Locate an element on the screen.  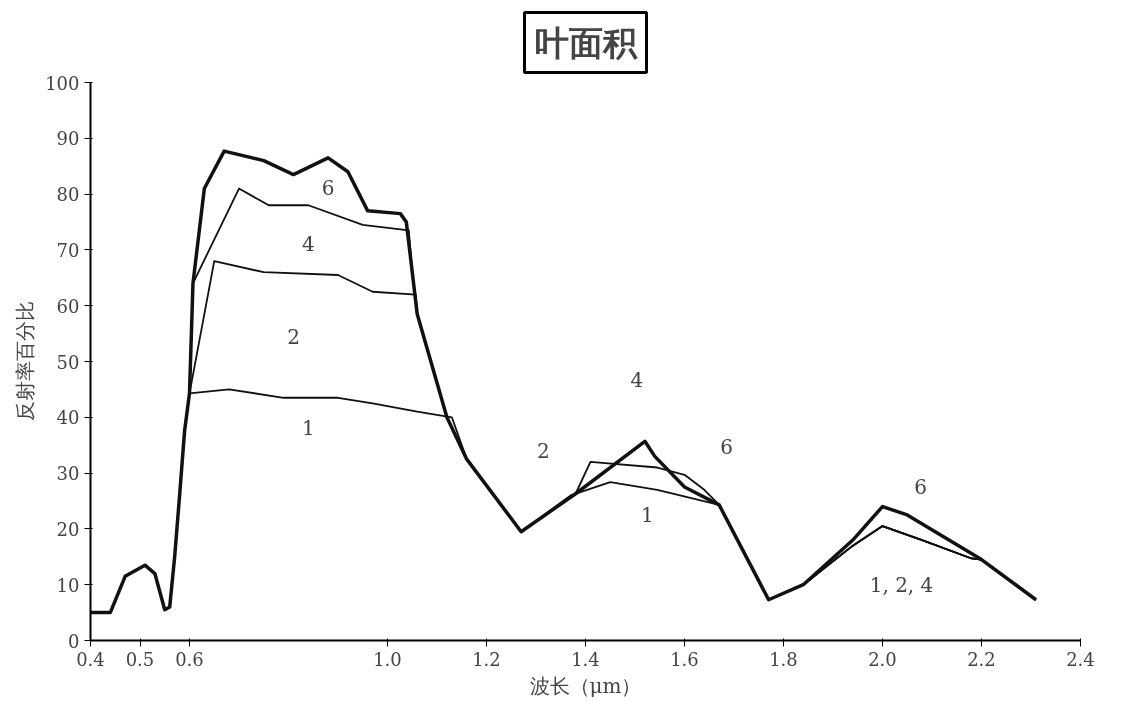
x-tick-label: 1.2 is located at coordinates (486, 659).